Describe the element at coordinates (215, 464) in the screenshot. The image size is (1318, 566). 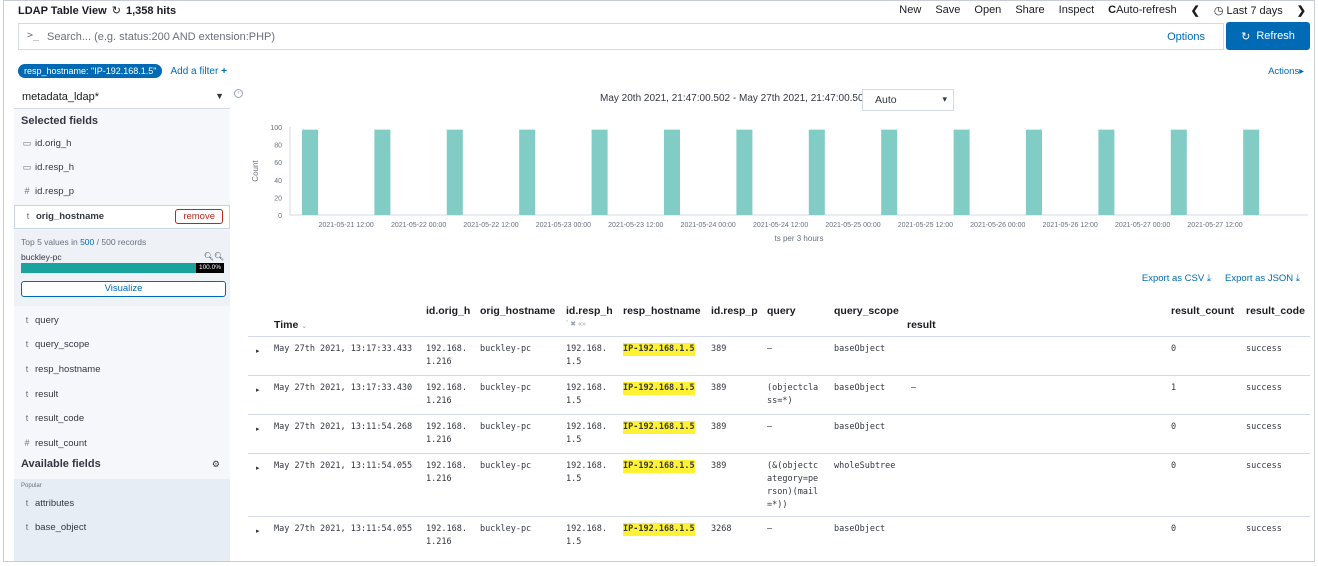
I see `gear-icon: ⚙` at that location.